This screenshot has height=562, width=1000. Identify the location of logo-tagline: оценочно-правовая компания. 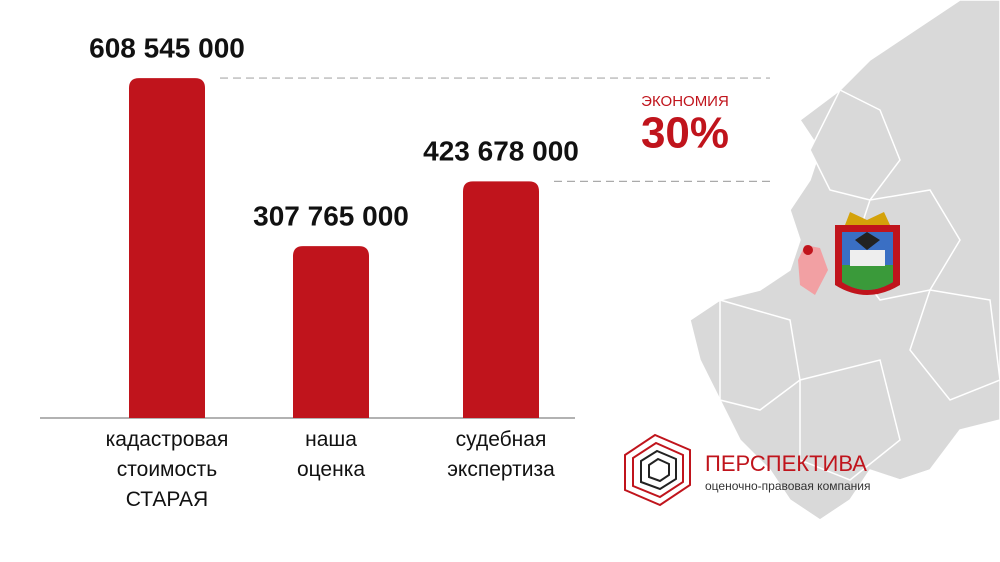
(788, 486).